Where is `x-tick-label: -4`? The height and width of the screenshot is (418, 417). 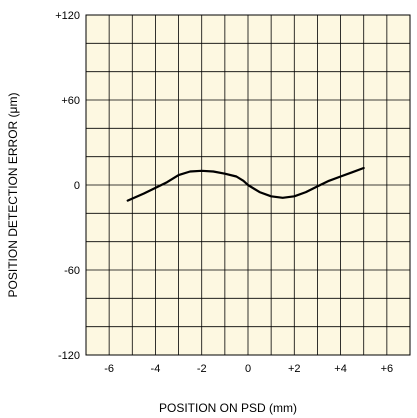 x-tick-label: -4 is located at coordinates (156, 369).